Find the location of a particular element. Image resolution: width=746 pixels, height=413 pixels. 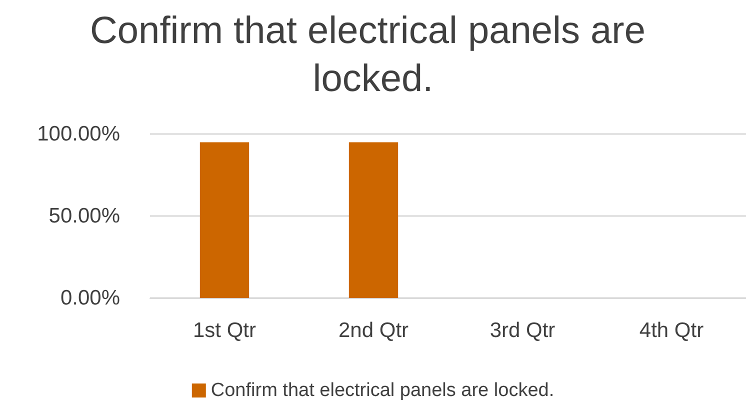

x-tick-label: 1st Qtr is located at coordinates (224, 330).